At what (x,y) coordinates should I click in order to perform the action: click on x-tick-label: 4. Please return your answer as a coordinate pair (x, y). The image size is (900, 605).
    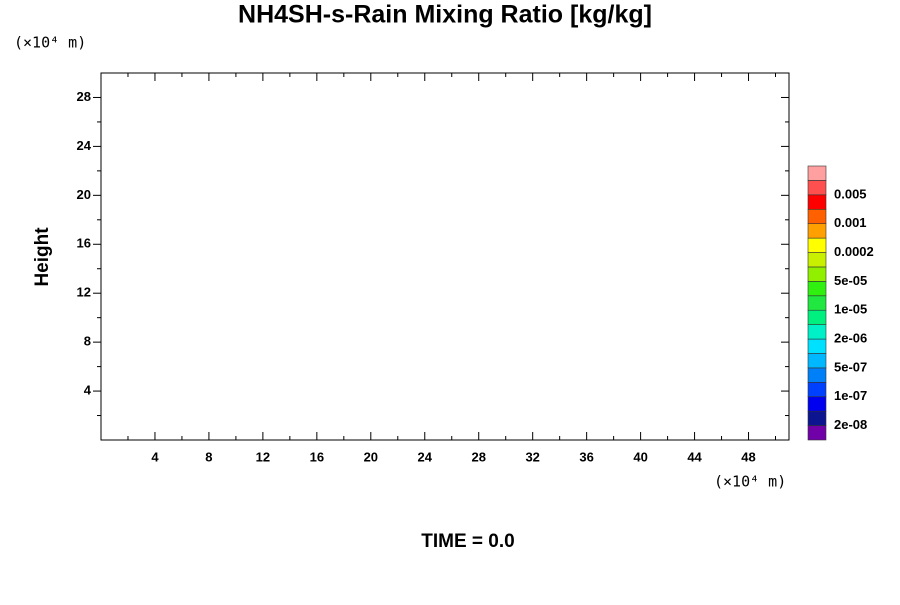
    Looking at the image, I should click on (155, 456).